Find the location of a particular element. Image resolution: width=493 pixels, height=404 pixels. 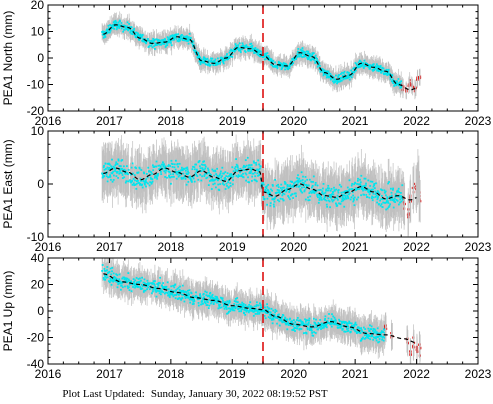

y-tick-label: 0 is located at coordinates (40, 58).